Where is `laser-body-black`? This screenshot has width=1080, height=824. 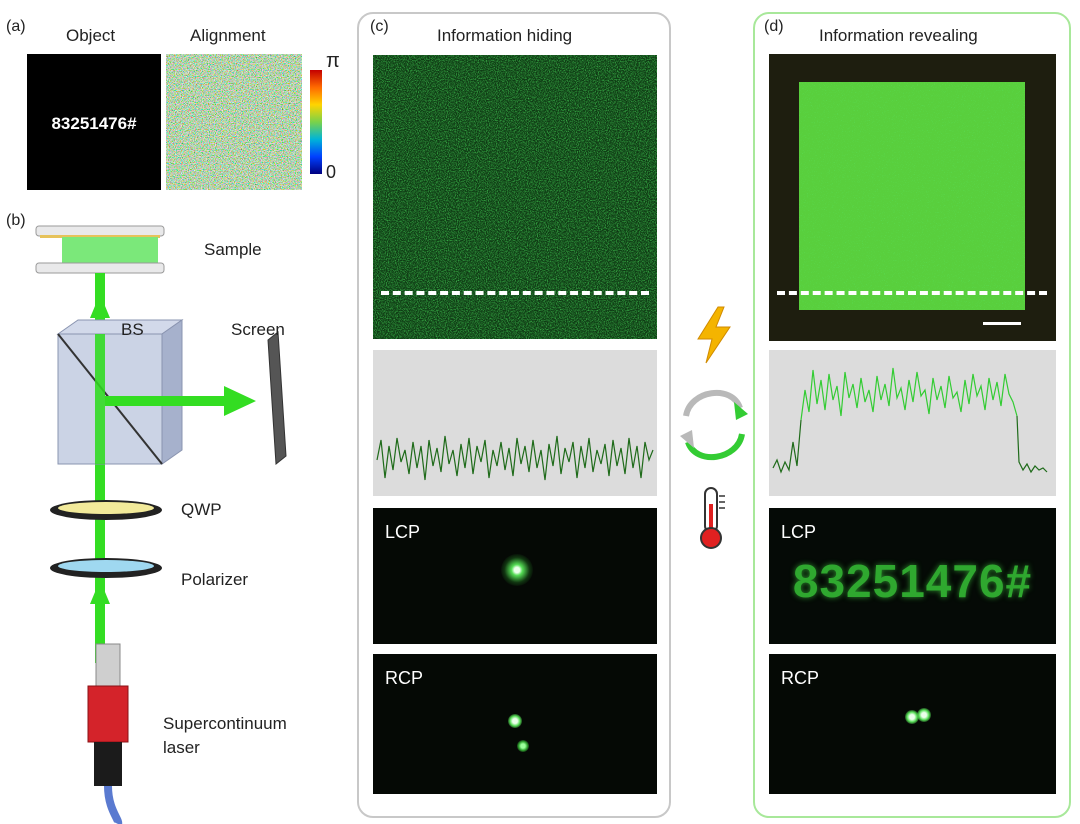
laser-body-black is located at coordinates (108, 764).